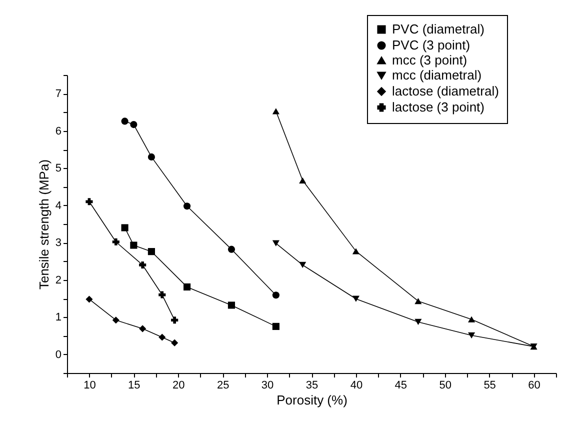  Describe the element at coordinates (401, 386) in the screenshot. I see `x-tick-label: 45` at that location.